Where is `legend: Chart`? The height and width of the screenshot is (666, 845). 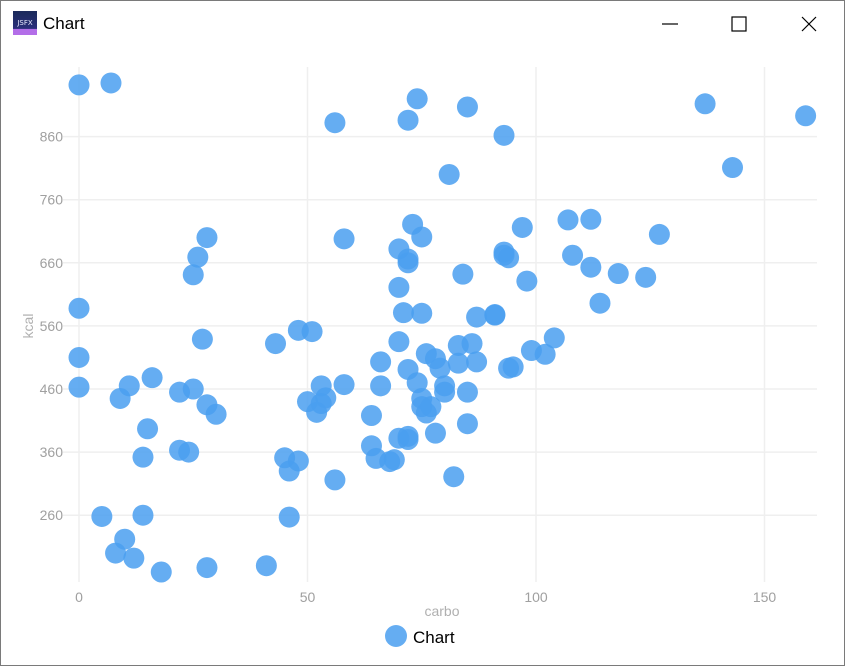
legend: Chart is located at coordinates (420, 636).